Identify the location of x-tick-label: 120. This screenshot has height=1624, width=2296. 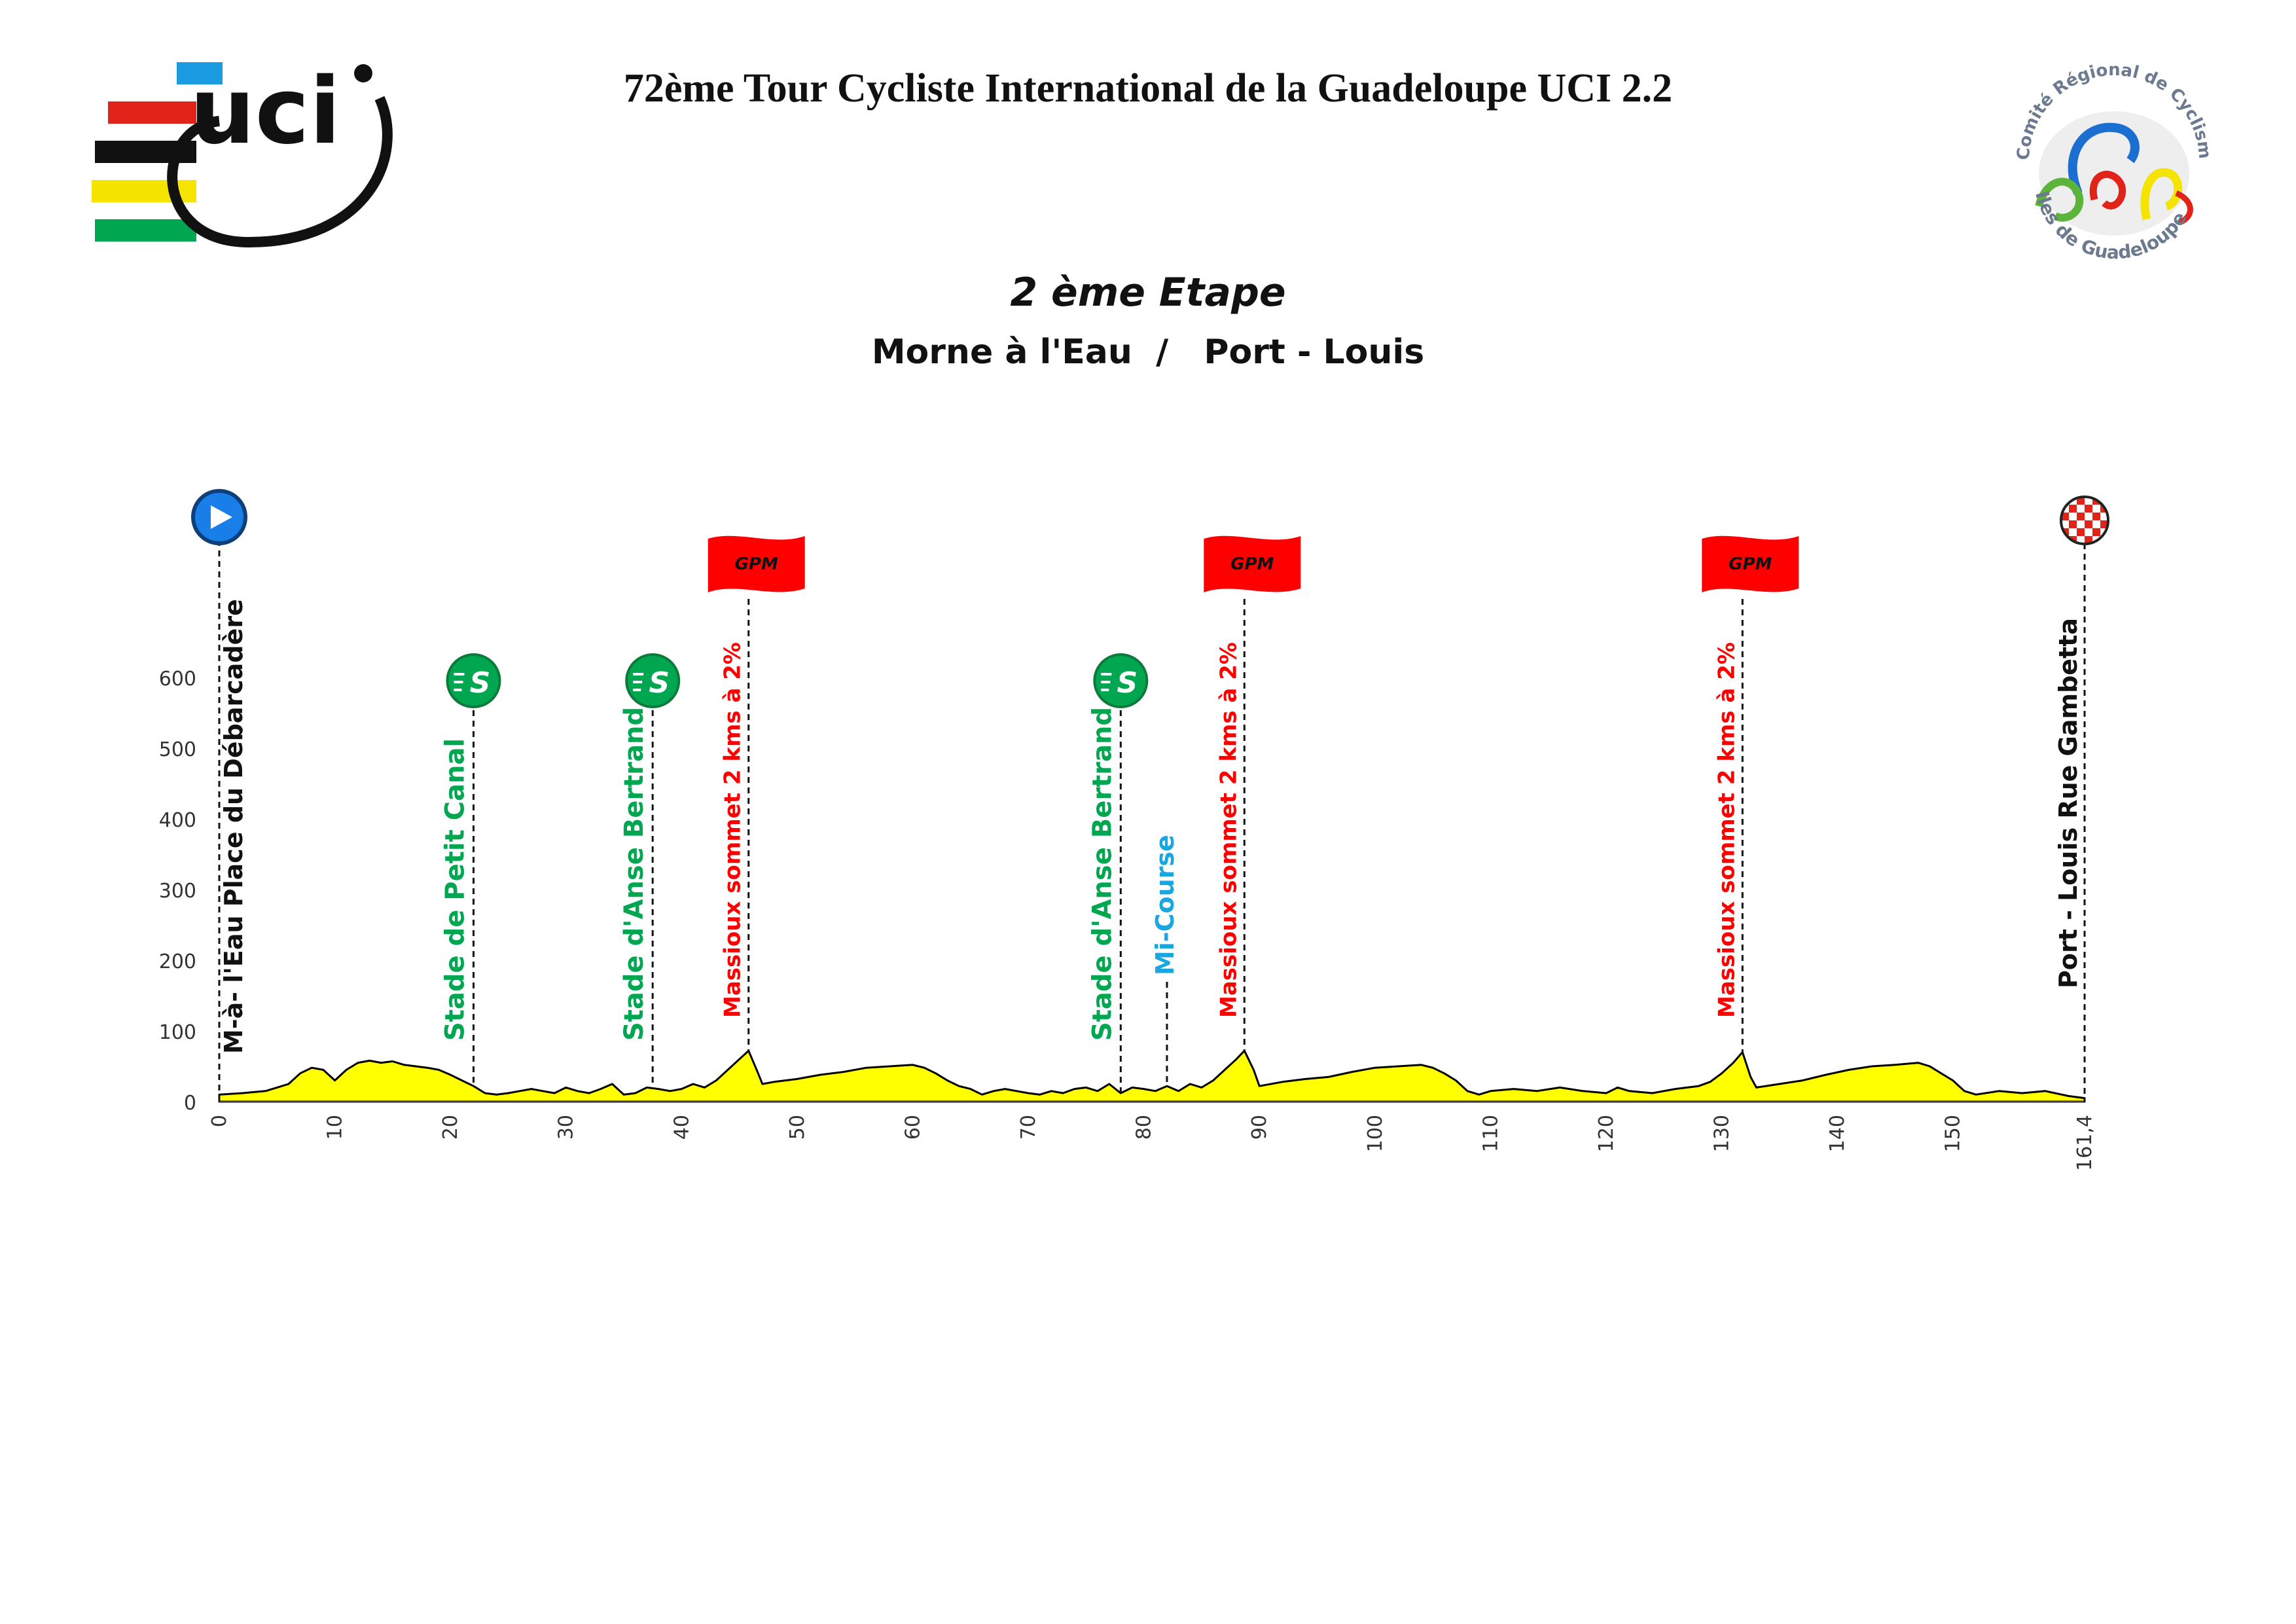
(1607, 1133).